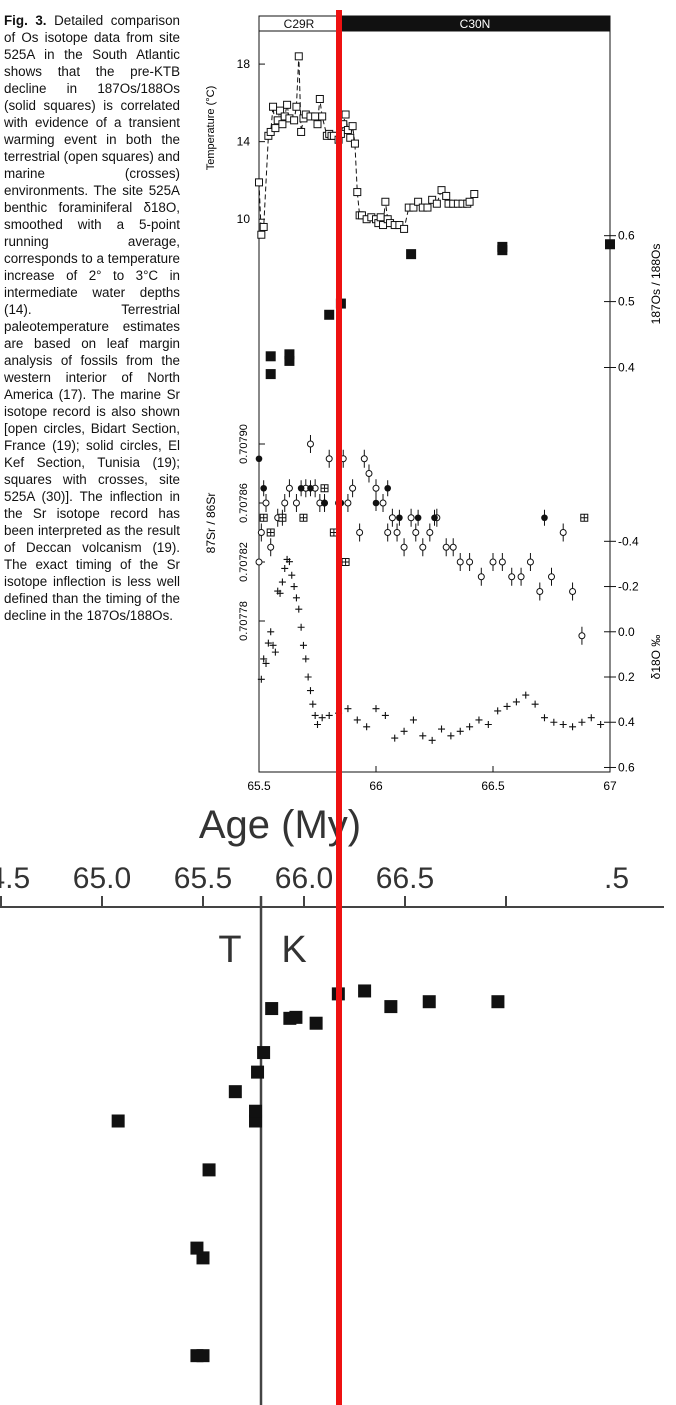 The image size is (676, 1405). What do you see at coordinates (203, 878) in the screenshot?
I see `lower-x-tick-label: 65.5` at bounding box center [203, 878].